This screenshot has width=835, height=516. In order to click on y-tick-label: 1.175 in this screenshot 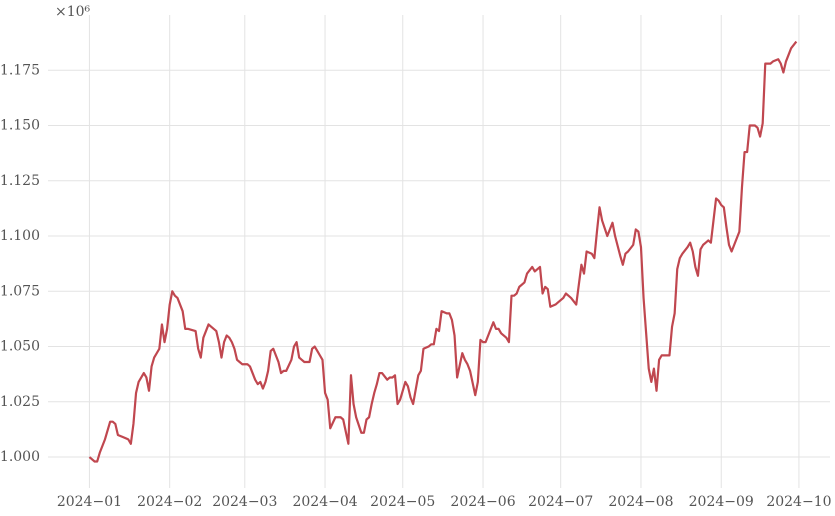, I will do `click(20, 70)`.